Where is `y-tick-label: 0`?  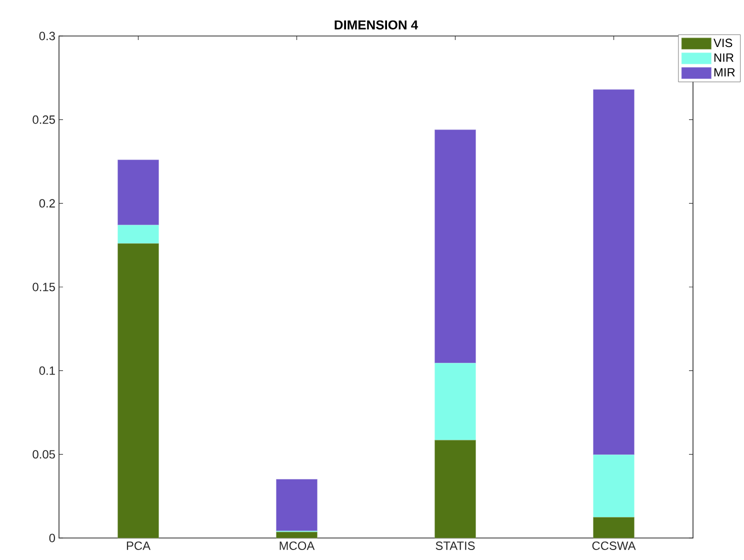
y-tick-label: 0 is located at coordinates (52, 538).